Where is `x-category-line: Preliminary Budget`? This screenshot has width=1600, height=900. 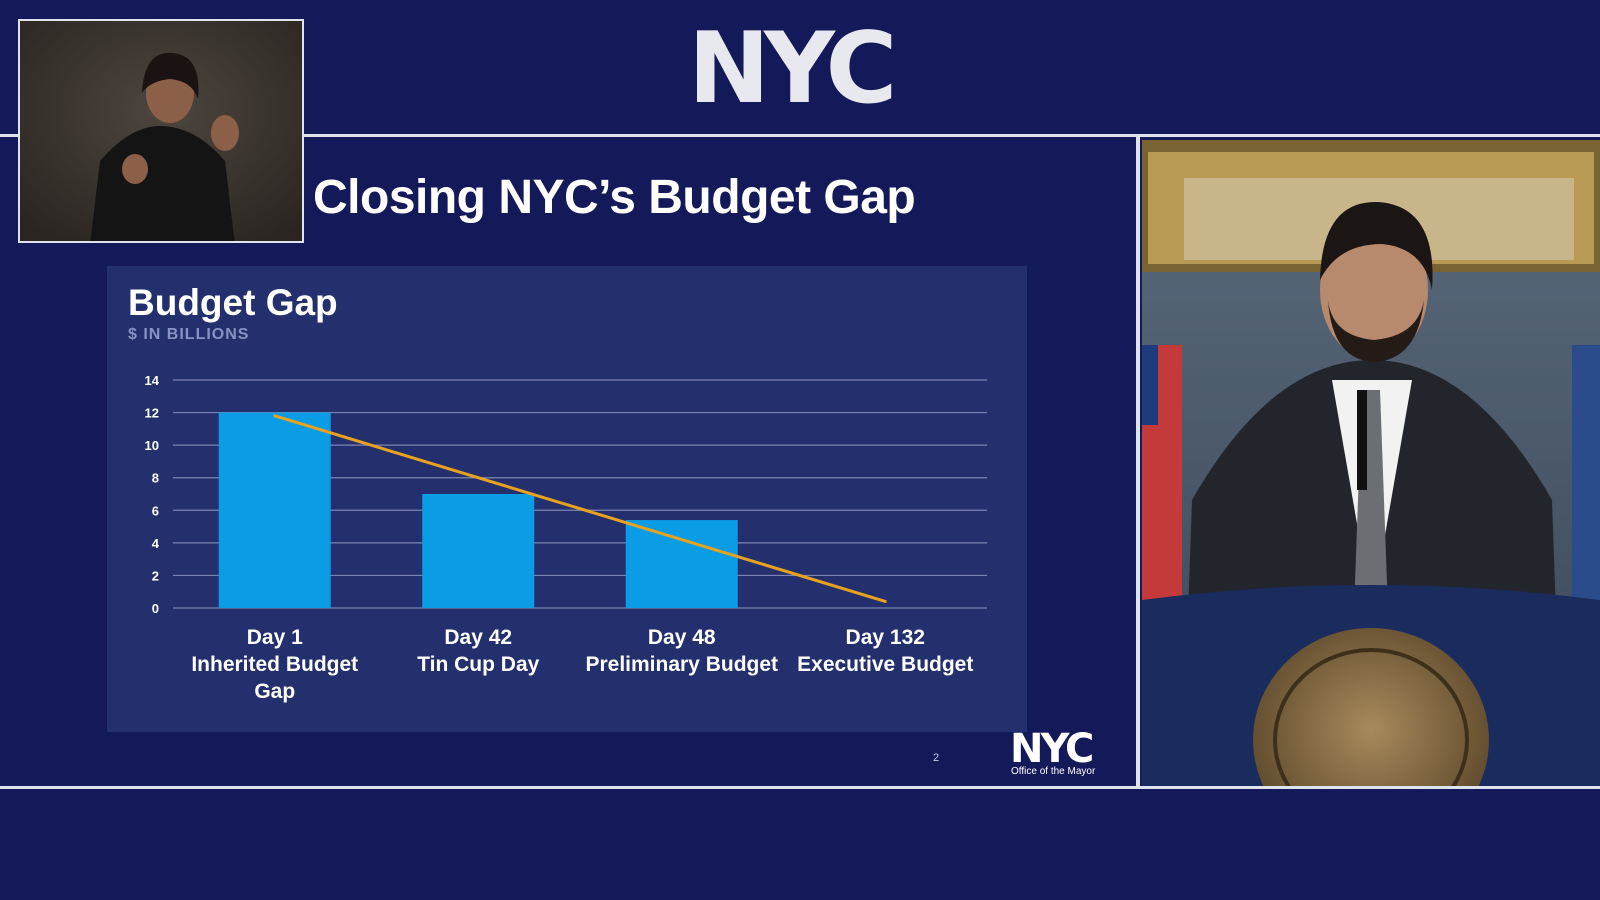 x-category-line: Preliminary Budget is located at coordinates (682, 664).